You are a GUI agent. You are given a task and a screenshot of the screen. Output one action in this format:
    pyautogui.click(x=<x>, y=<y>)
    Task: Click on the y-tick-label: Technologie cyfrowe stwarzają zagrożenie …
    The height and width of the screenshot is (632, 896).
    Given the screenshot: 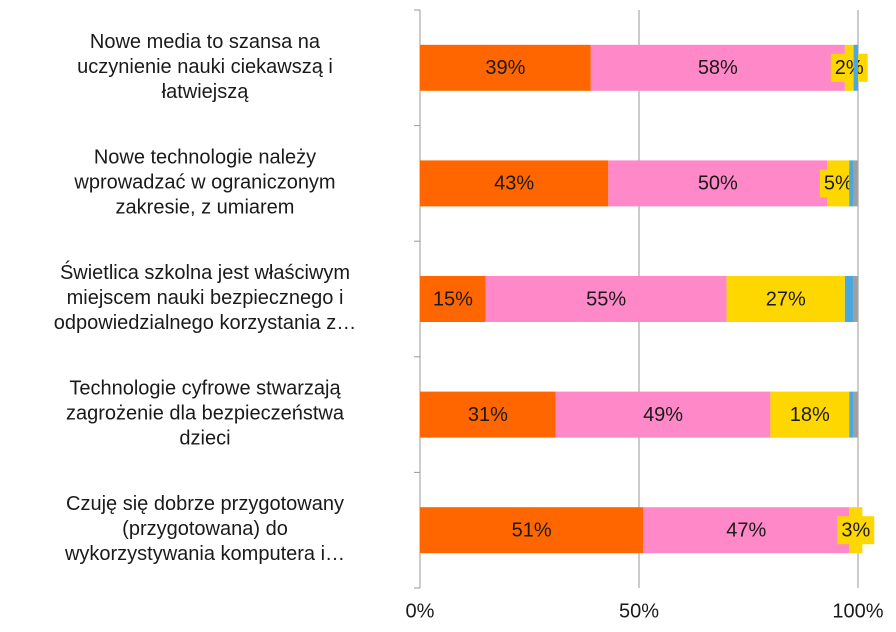 What is the action you would take?
    pyautogui.click(x=205, y=414)
    